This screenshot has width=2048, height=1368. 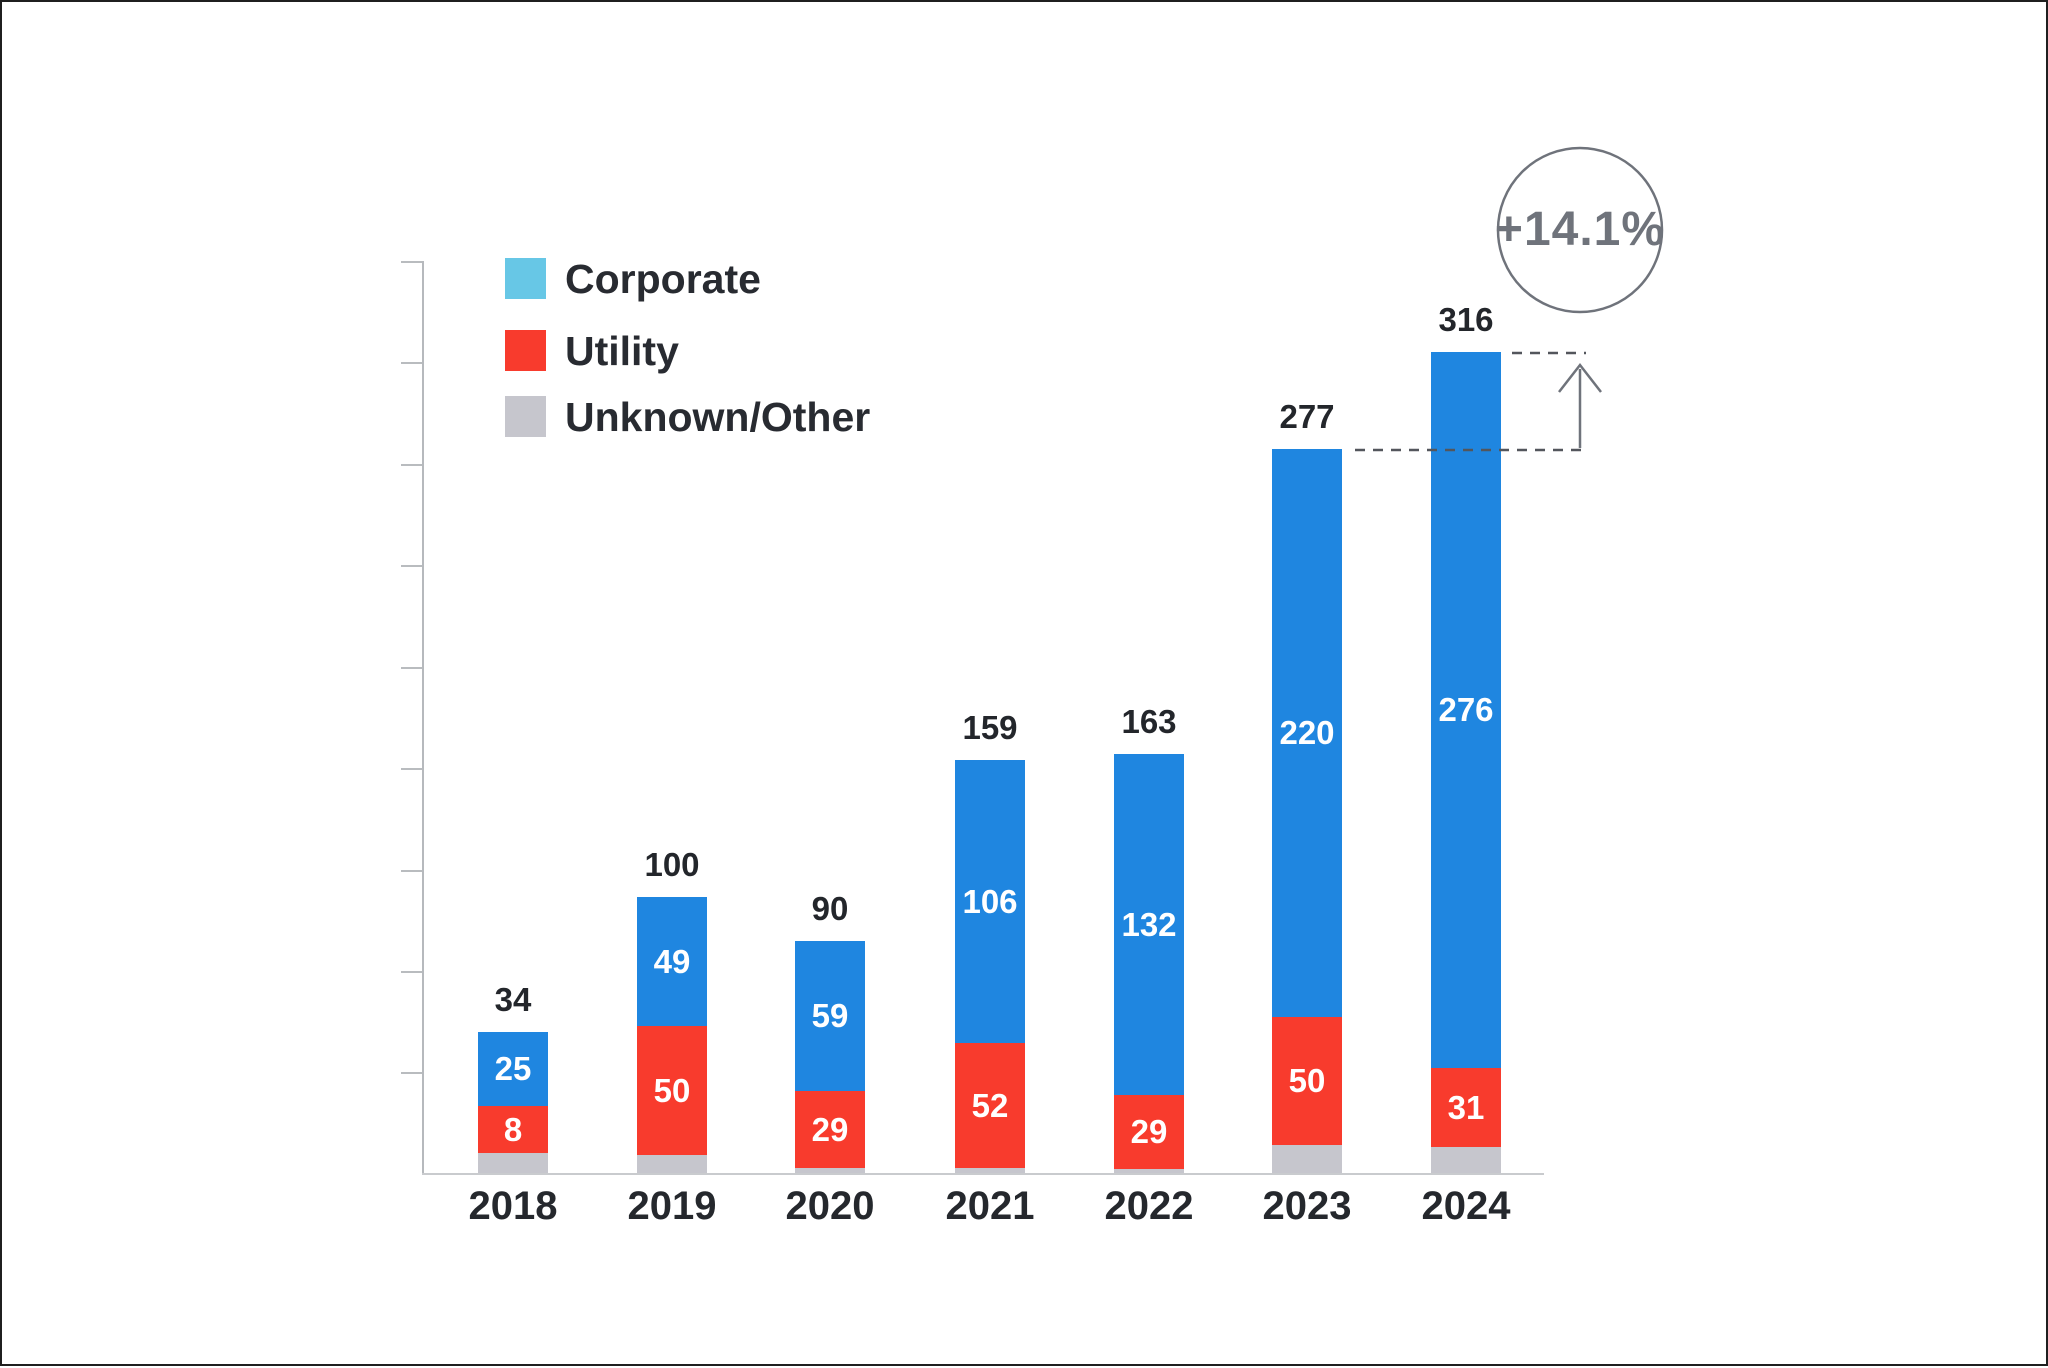 What do you see at coordinates (830, 1206) in the screenshot?
I see `x-axis-label-2020: 2020` at bounding box center [830, 1206].